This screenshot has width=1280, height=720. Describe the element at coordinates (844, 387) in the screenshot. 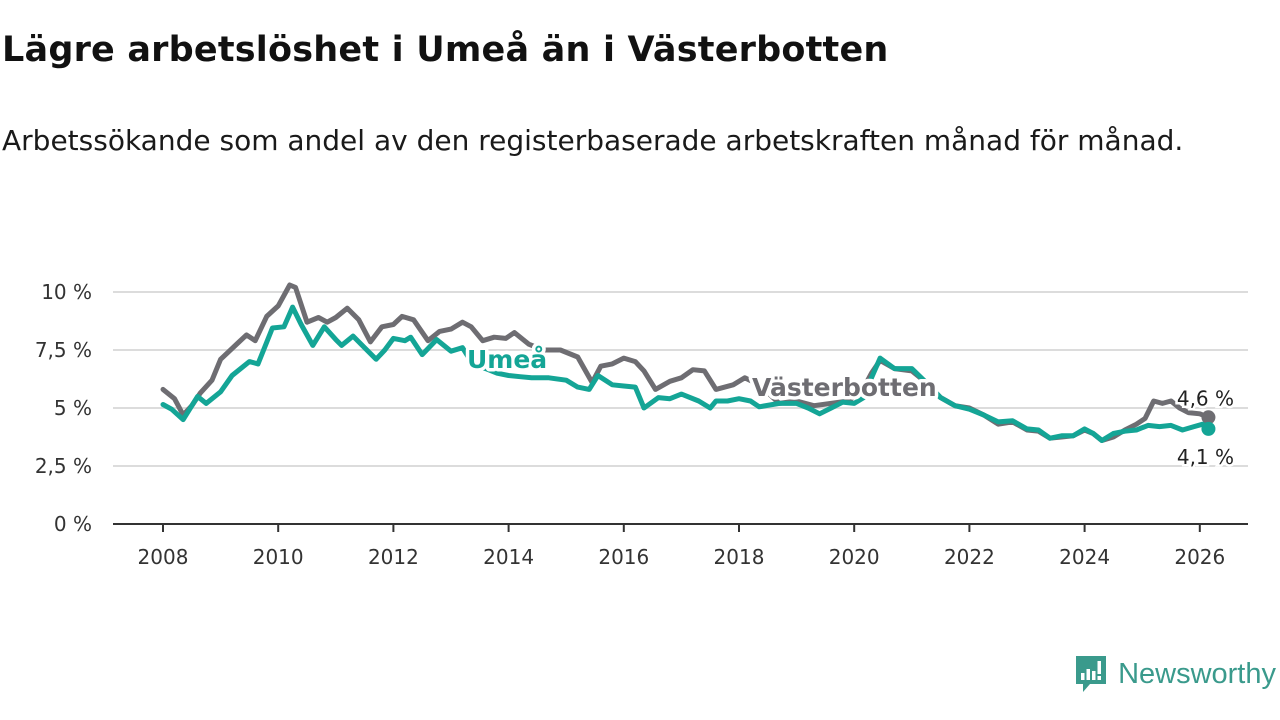

I see `series-label-vasterbotten: Västerbotten` at that location.